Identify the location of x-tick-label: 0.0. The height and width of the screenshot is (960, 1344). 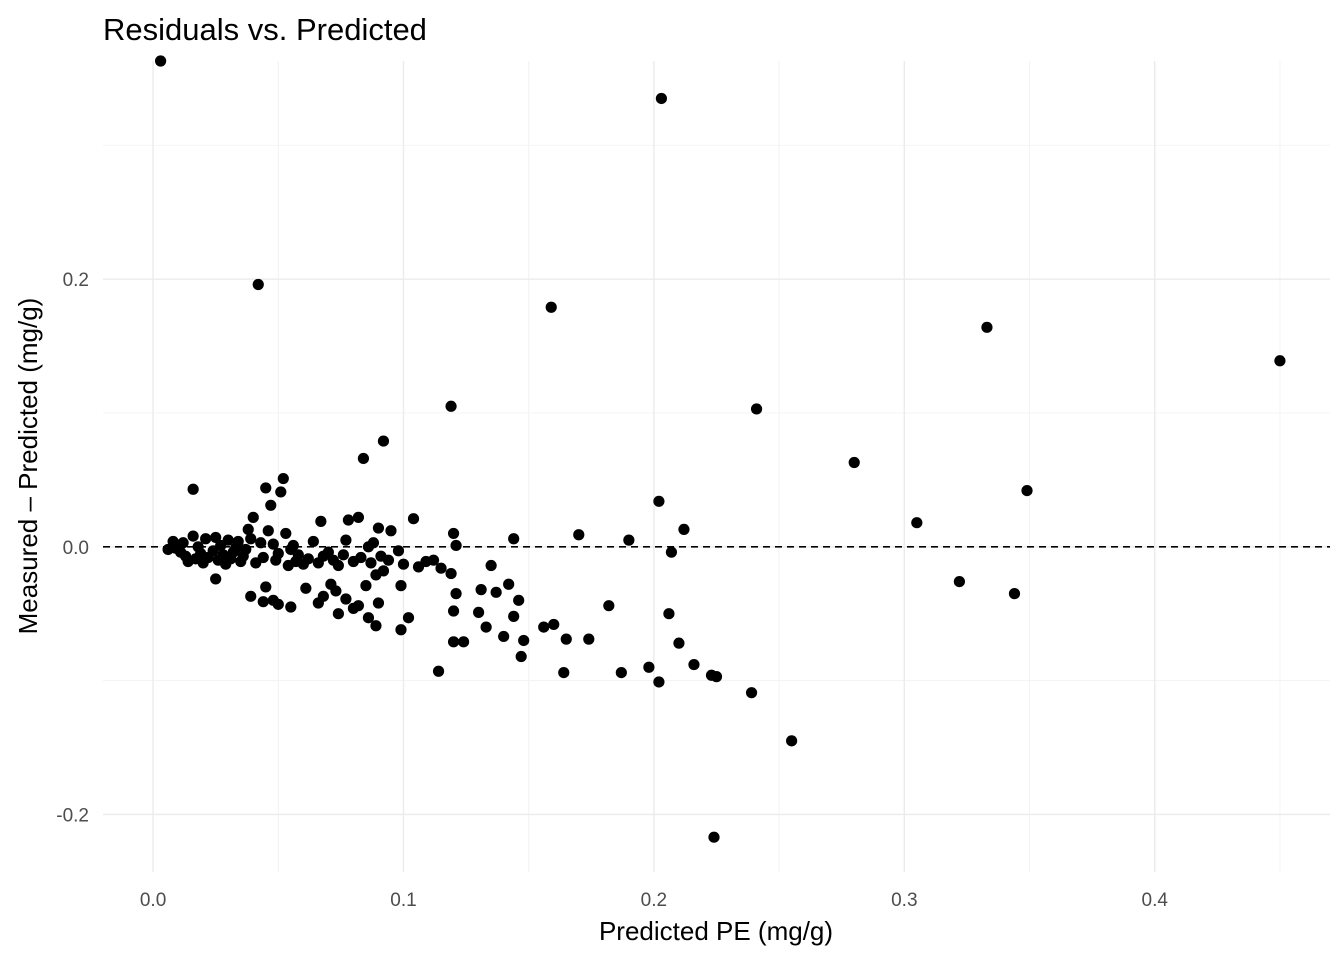
(153, 900).